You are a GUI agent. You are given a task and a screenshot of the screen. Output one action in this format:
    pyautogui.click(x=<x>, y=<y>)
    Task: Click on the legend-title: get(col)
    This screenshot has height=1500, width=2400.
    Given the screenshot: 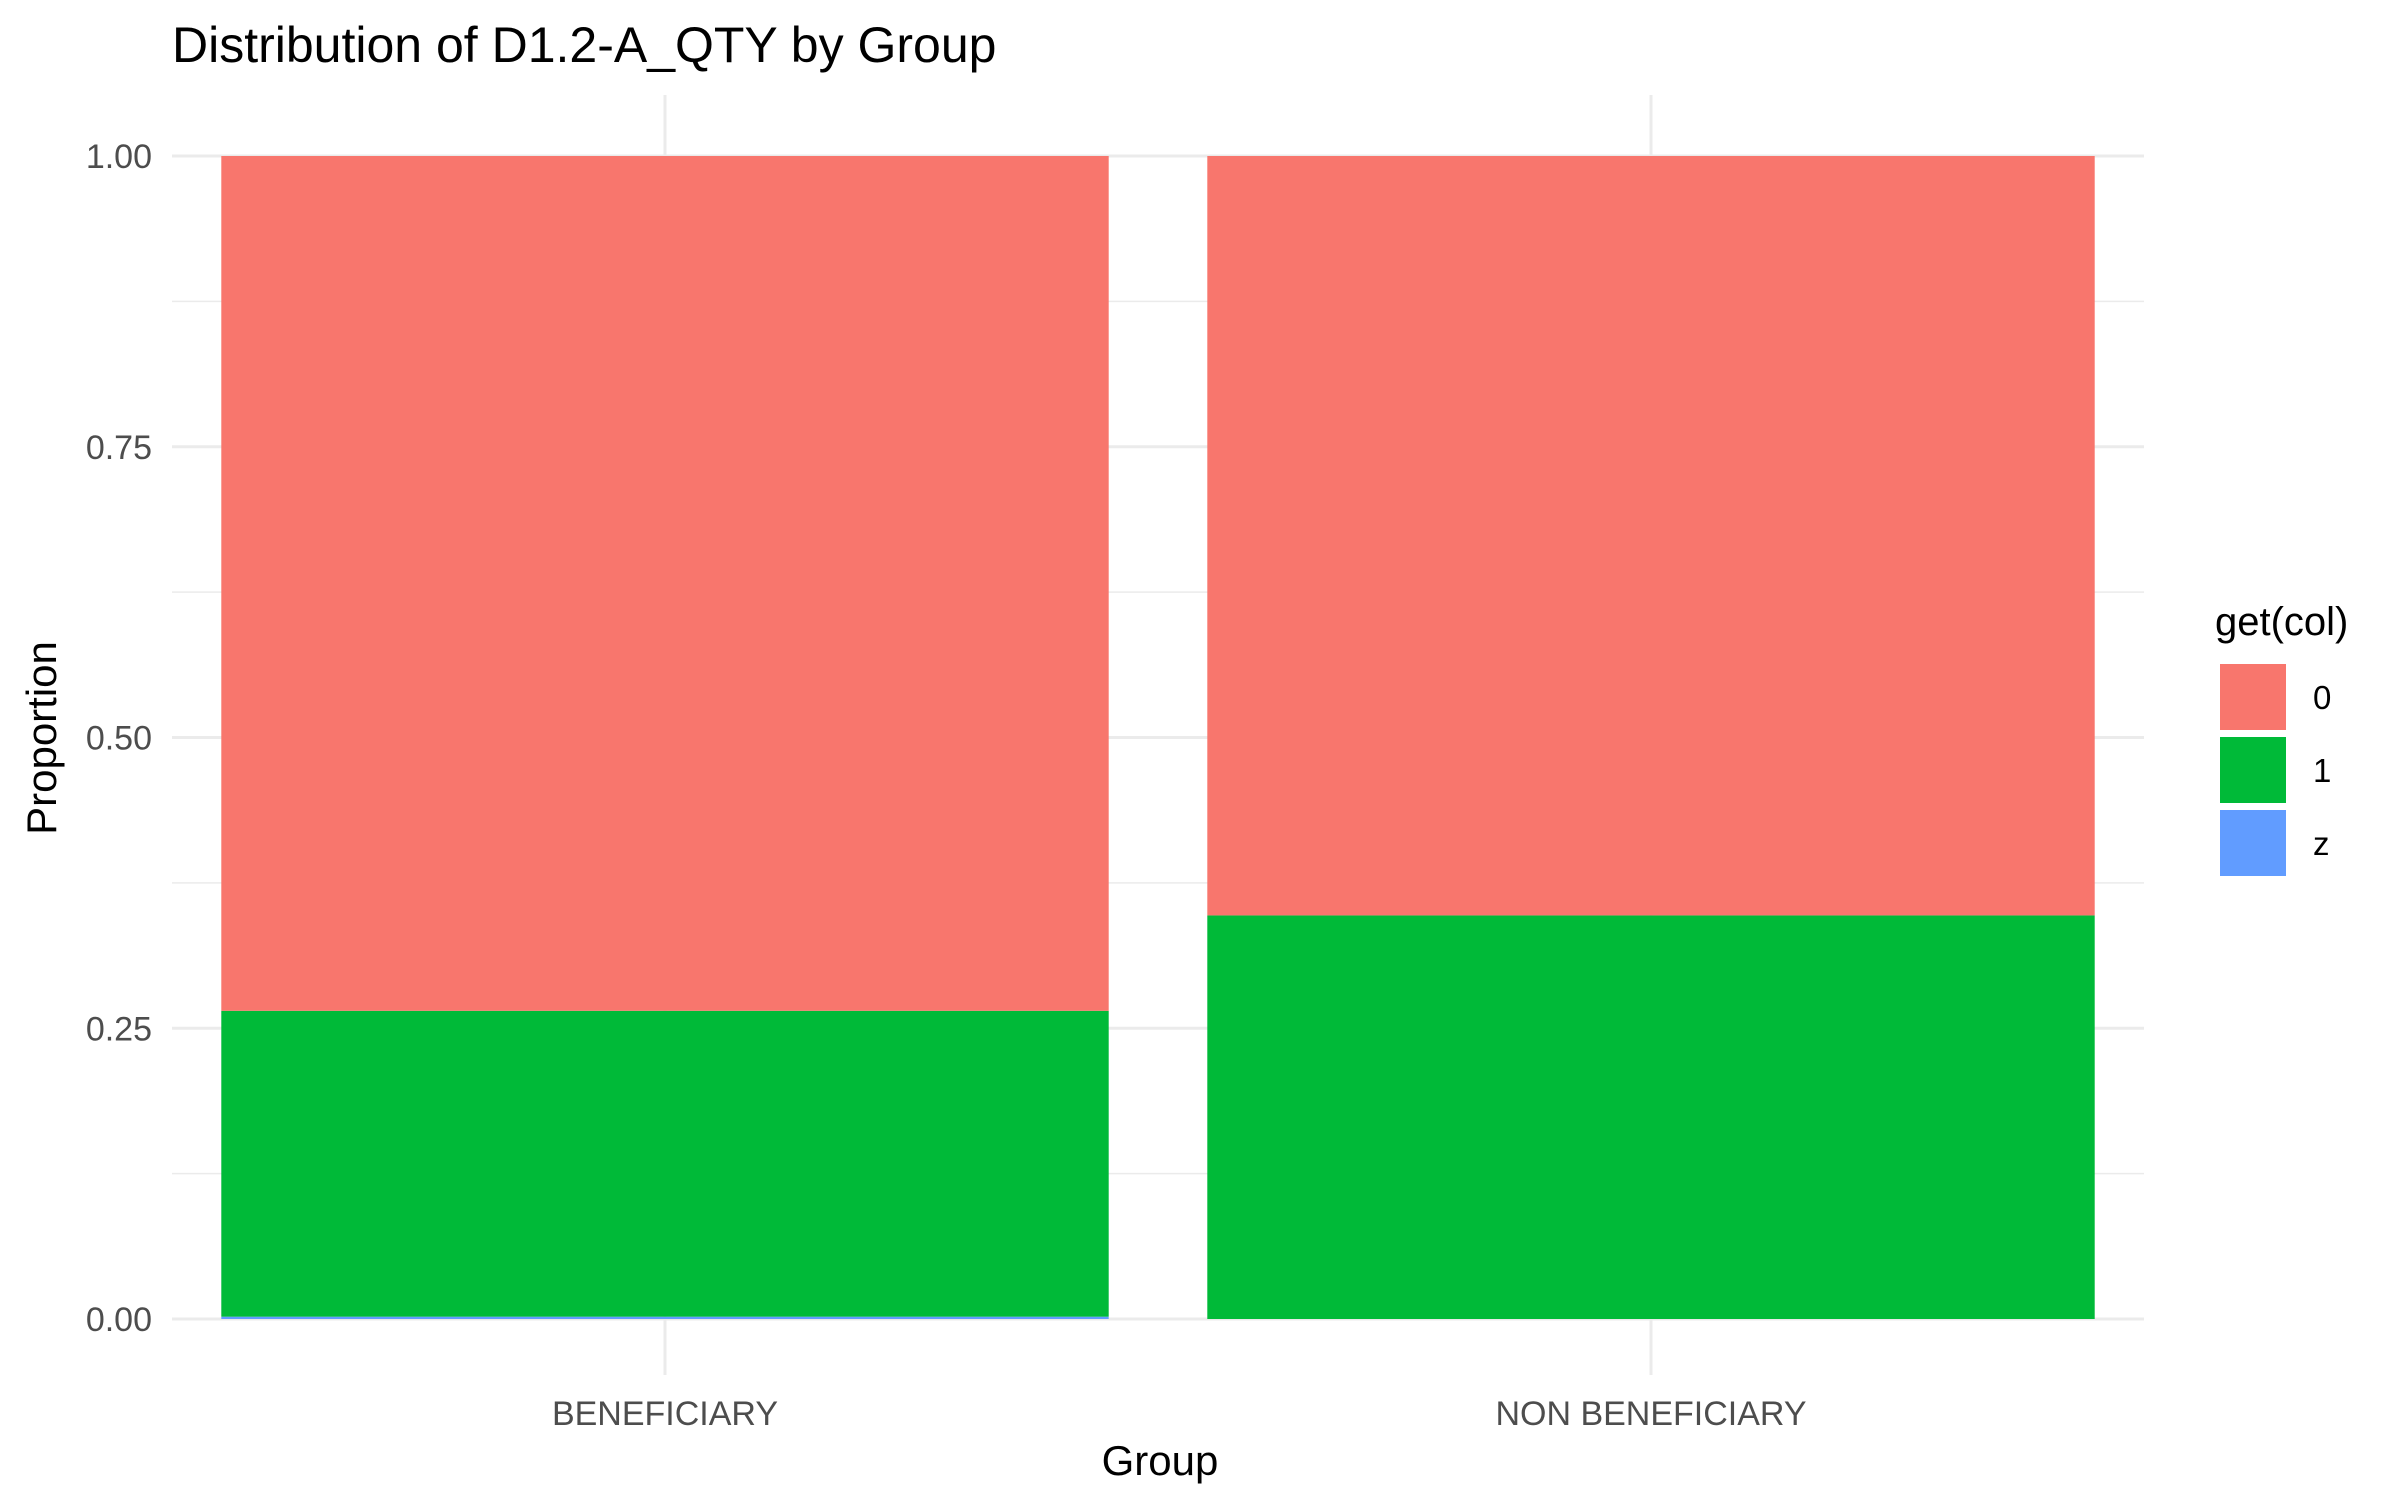 What is the action you would take?
    pyautogui.click(x=2281, y=622)
    